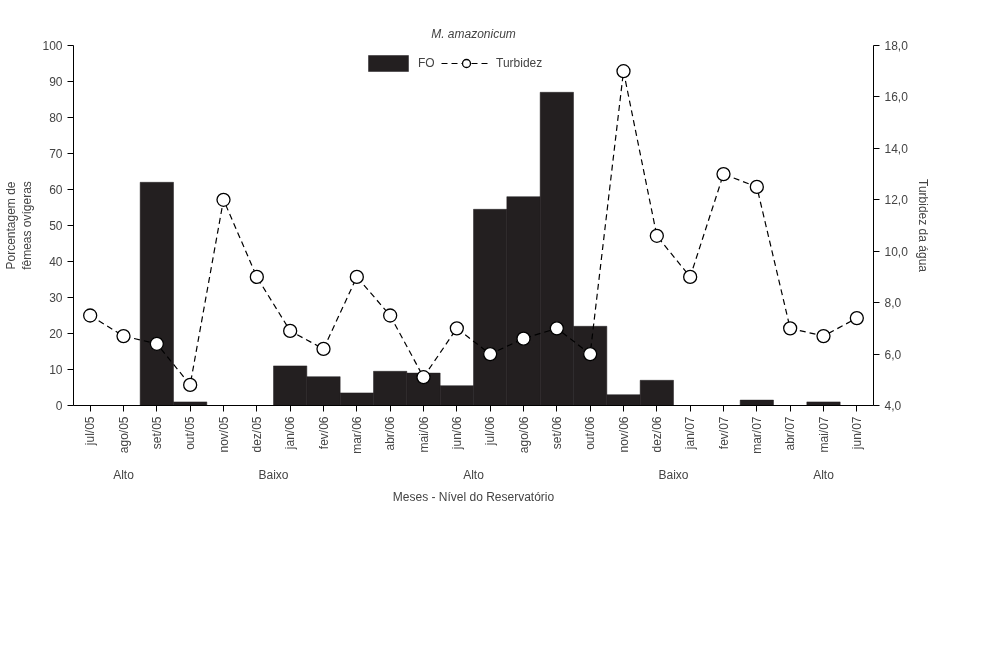  Describe the element at coordinates (356, 435) in the screenshot. I see `x-tick-label: mar/06` at that location.